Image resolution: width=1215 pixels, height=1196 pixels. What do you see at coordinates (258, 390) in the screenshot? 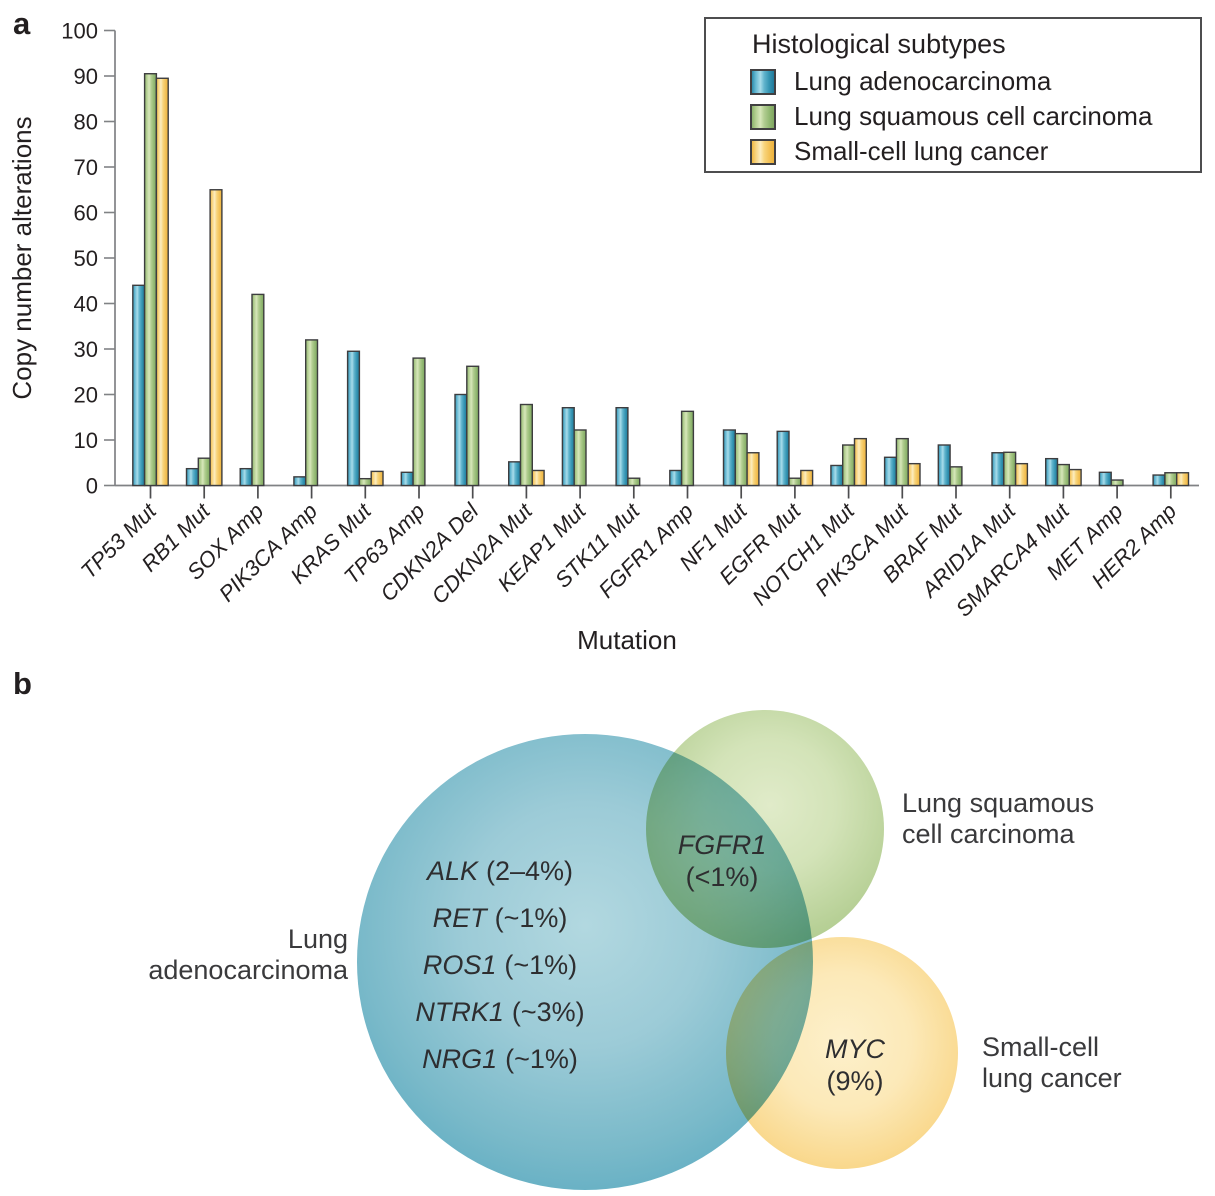
I see `bar-SOX Amp-Lung squamous cell carcinoma` at bounding box center [258, 390].